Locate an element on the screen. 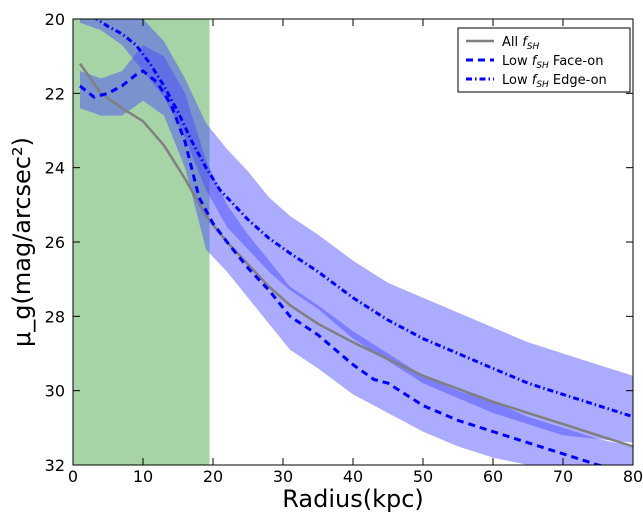 This screenshot has height=512, width=643. y-tick-label: 26 is located at coordinates (55, 242).